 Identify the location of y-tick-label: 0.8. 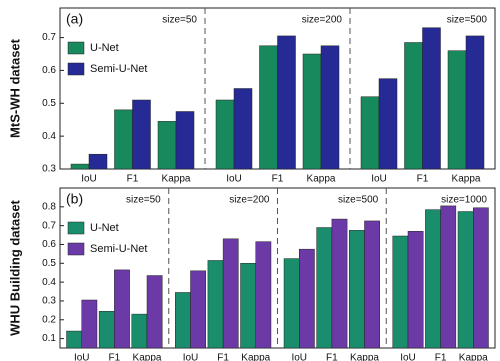
(49, 206).